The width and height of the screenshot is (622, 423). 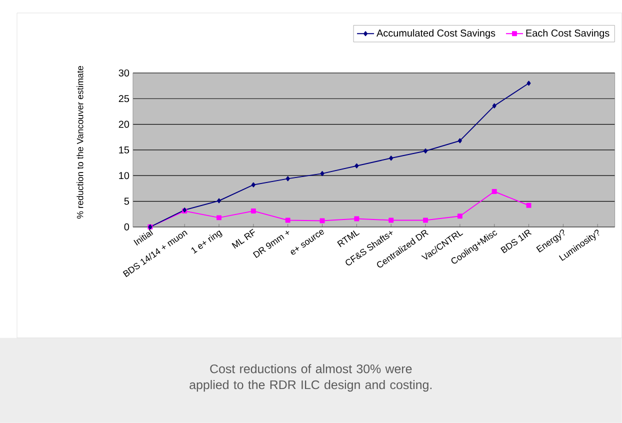 What do you see at coordinates (124, 150) in the screenshot?
I see `y-tick-label: 15` at bounding box center [124, 150].